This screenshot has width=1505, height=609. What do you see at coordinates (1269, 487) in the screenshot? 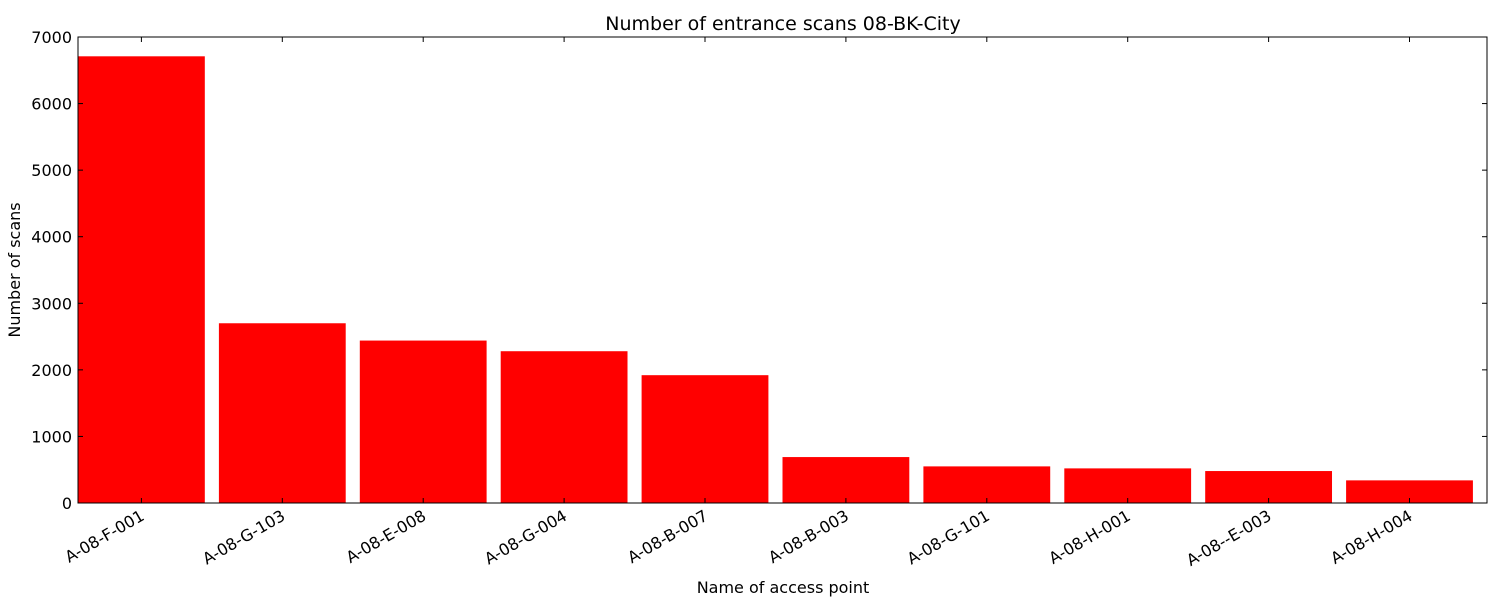
I see `bar-A-08--E-003` at bounding box center [1269, 487].